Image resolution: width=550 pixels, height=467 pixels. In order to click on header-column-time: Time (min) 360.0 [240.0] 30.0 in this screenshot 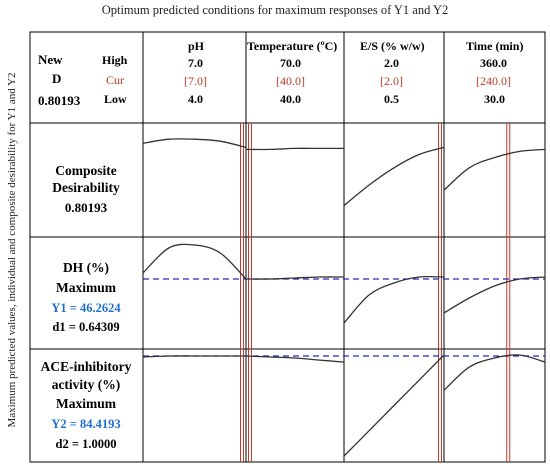, I will do `click(494, 72)`.